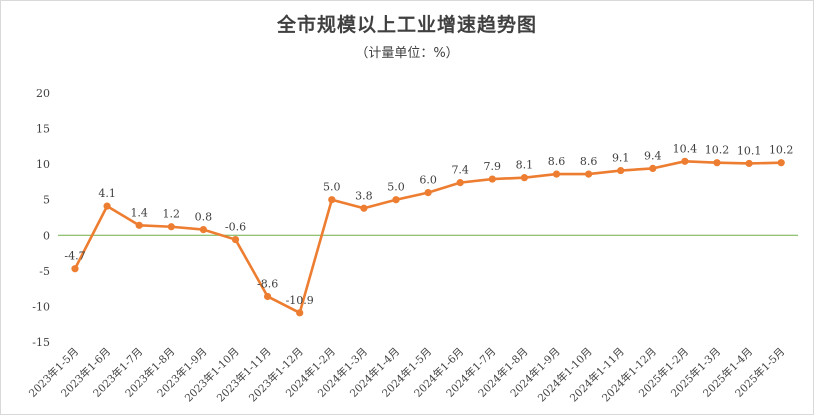  What do you see at coordinates (749, 150) in the screenshot?
I see `data-label: 10.1` at bounding box center [749, 150].